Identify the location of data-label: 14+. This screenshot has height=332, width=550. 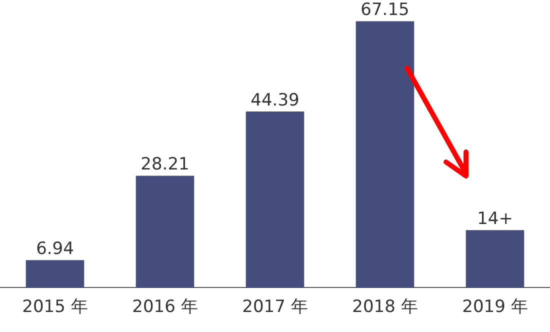
(495, 219).